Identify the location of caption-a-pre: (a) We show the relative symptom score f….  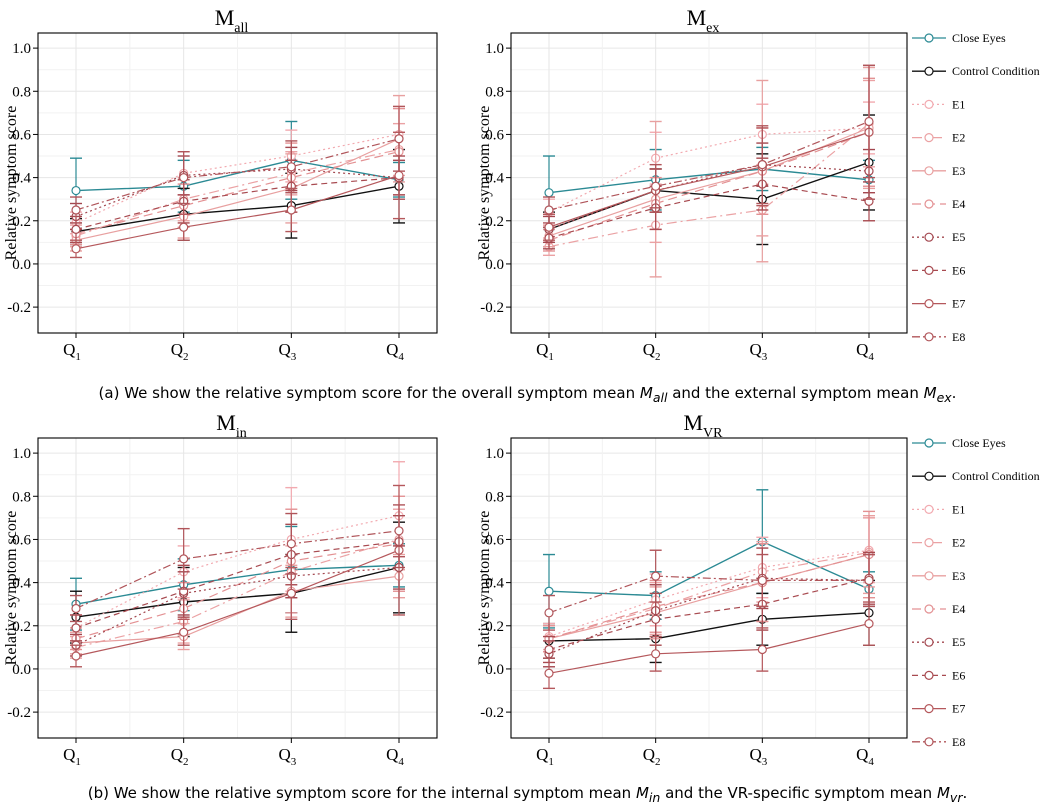
(369, 393).